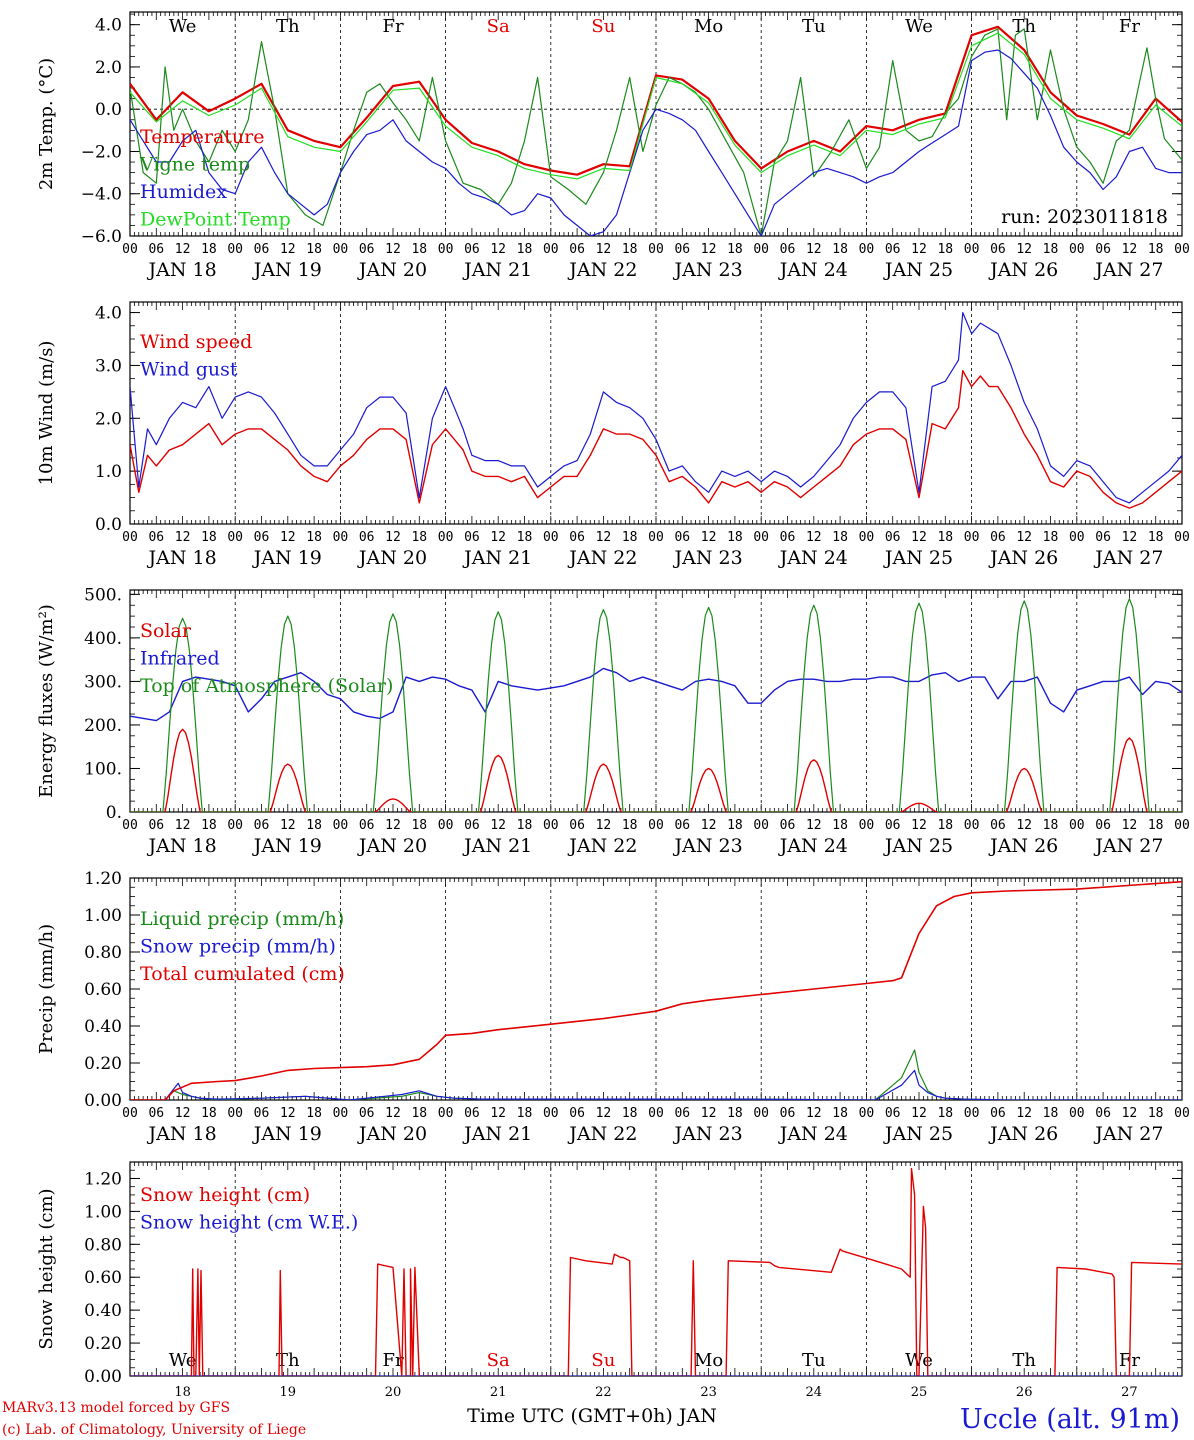 This screenshot has width=1194, height=1440. I want to click on day-number-label: 26, so click(1024, 1392).